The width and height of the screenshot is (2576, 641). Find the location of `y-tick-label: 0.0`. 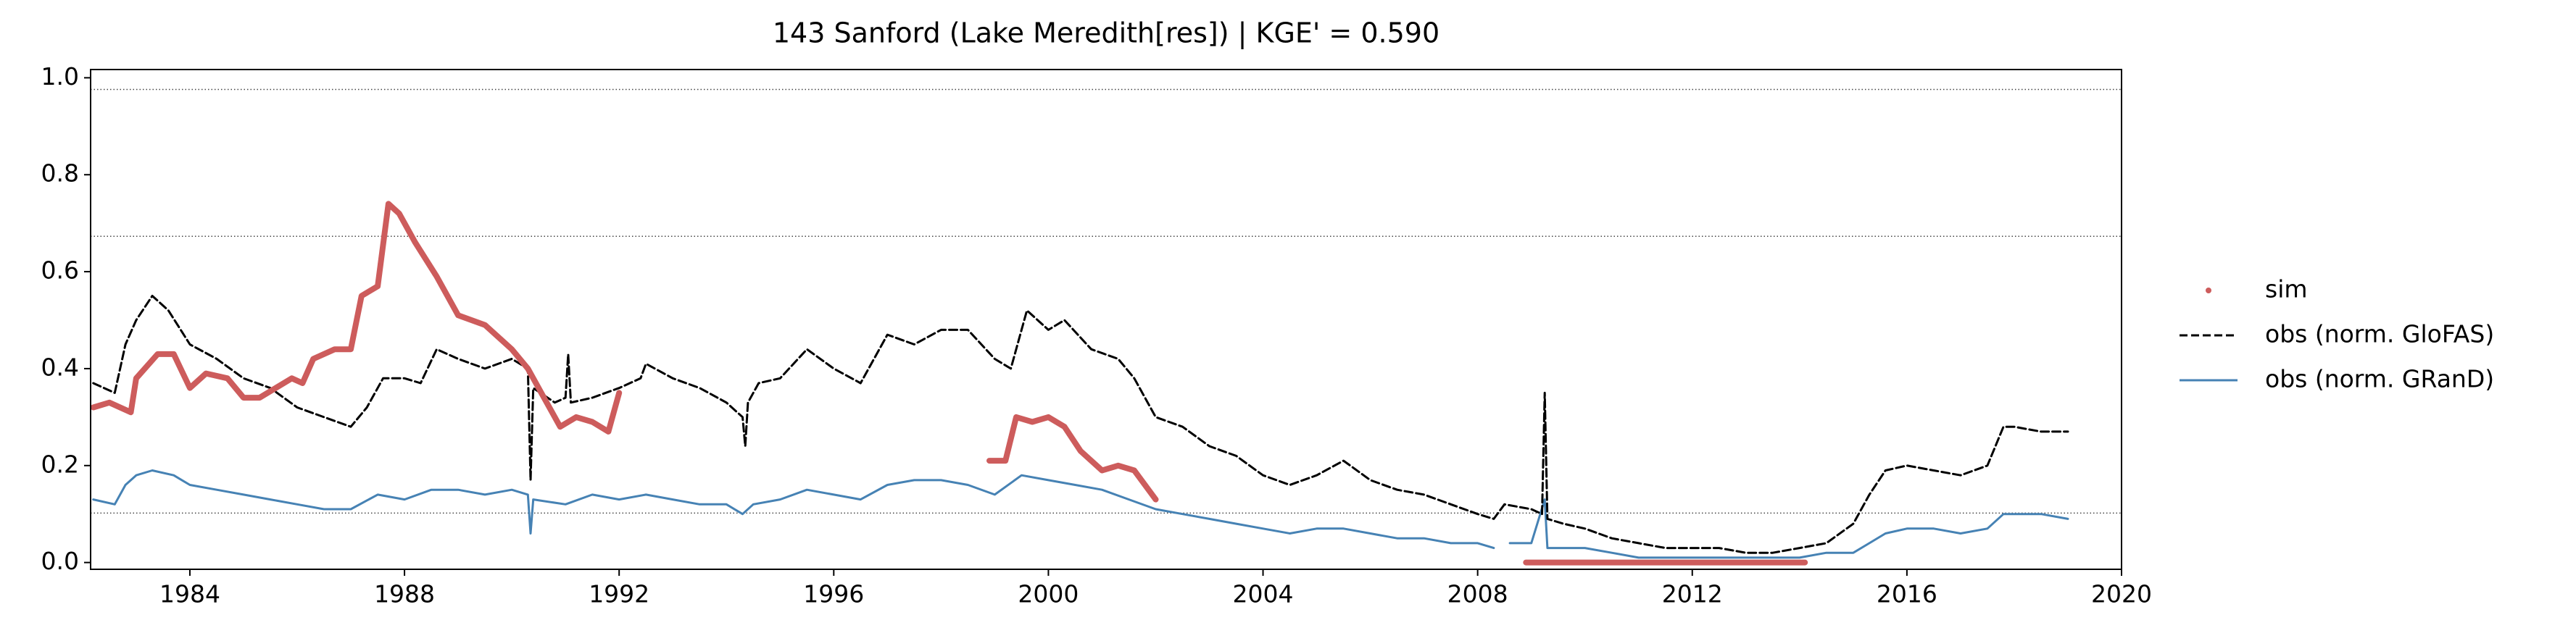

y-tick-label: 0.0 is located at coordinates (60, 561).